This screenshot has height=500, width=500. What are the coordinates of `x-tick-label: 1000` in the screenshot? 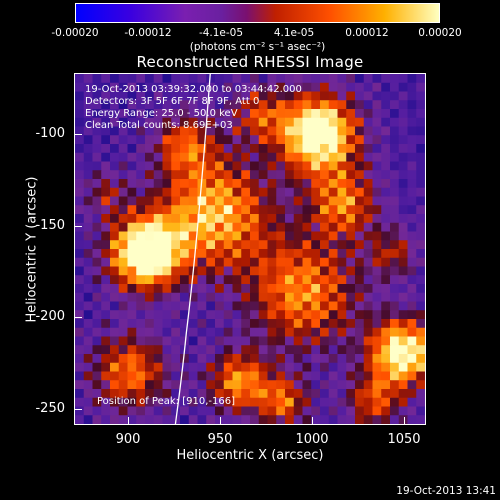 It's located at (312, 439).